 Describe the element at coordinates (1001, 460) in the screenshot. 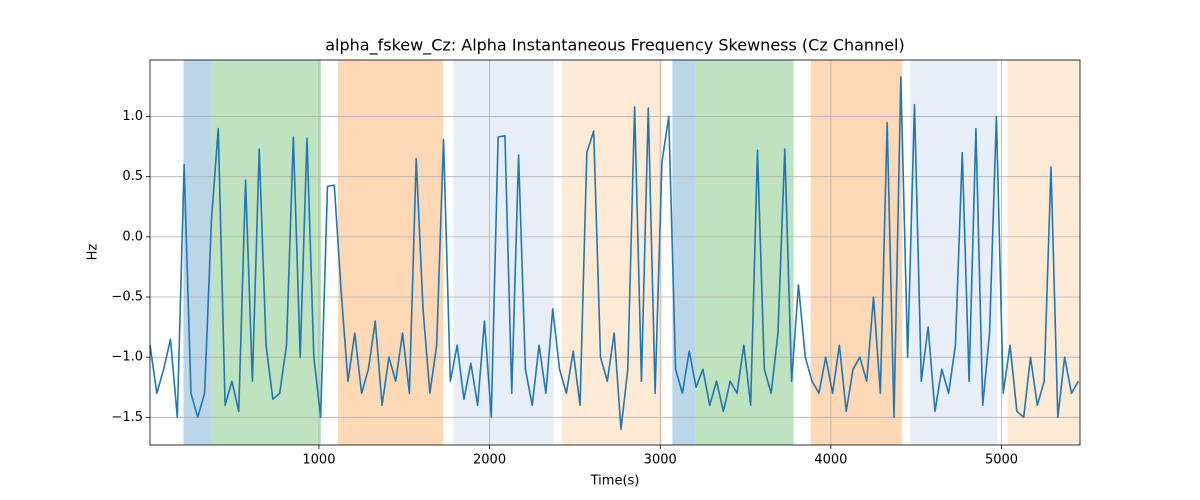

I see `x-tick-label: 5000` at that location.